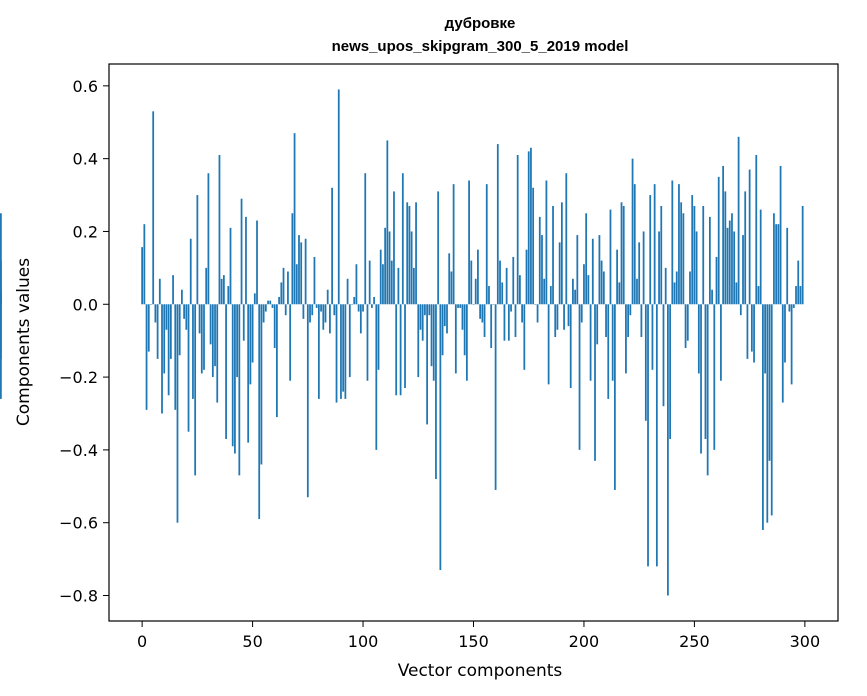  Describe the element at coordinates (694, 641) in the screenshot. I see `x-tick-label: 250` at that location.